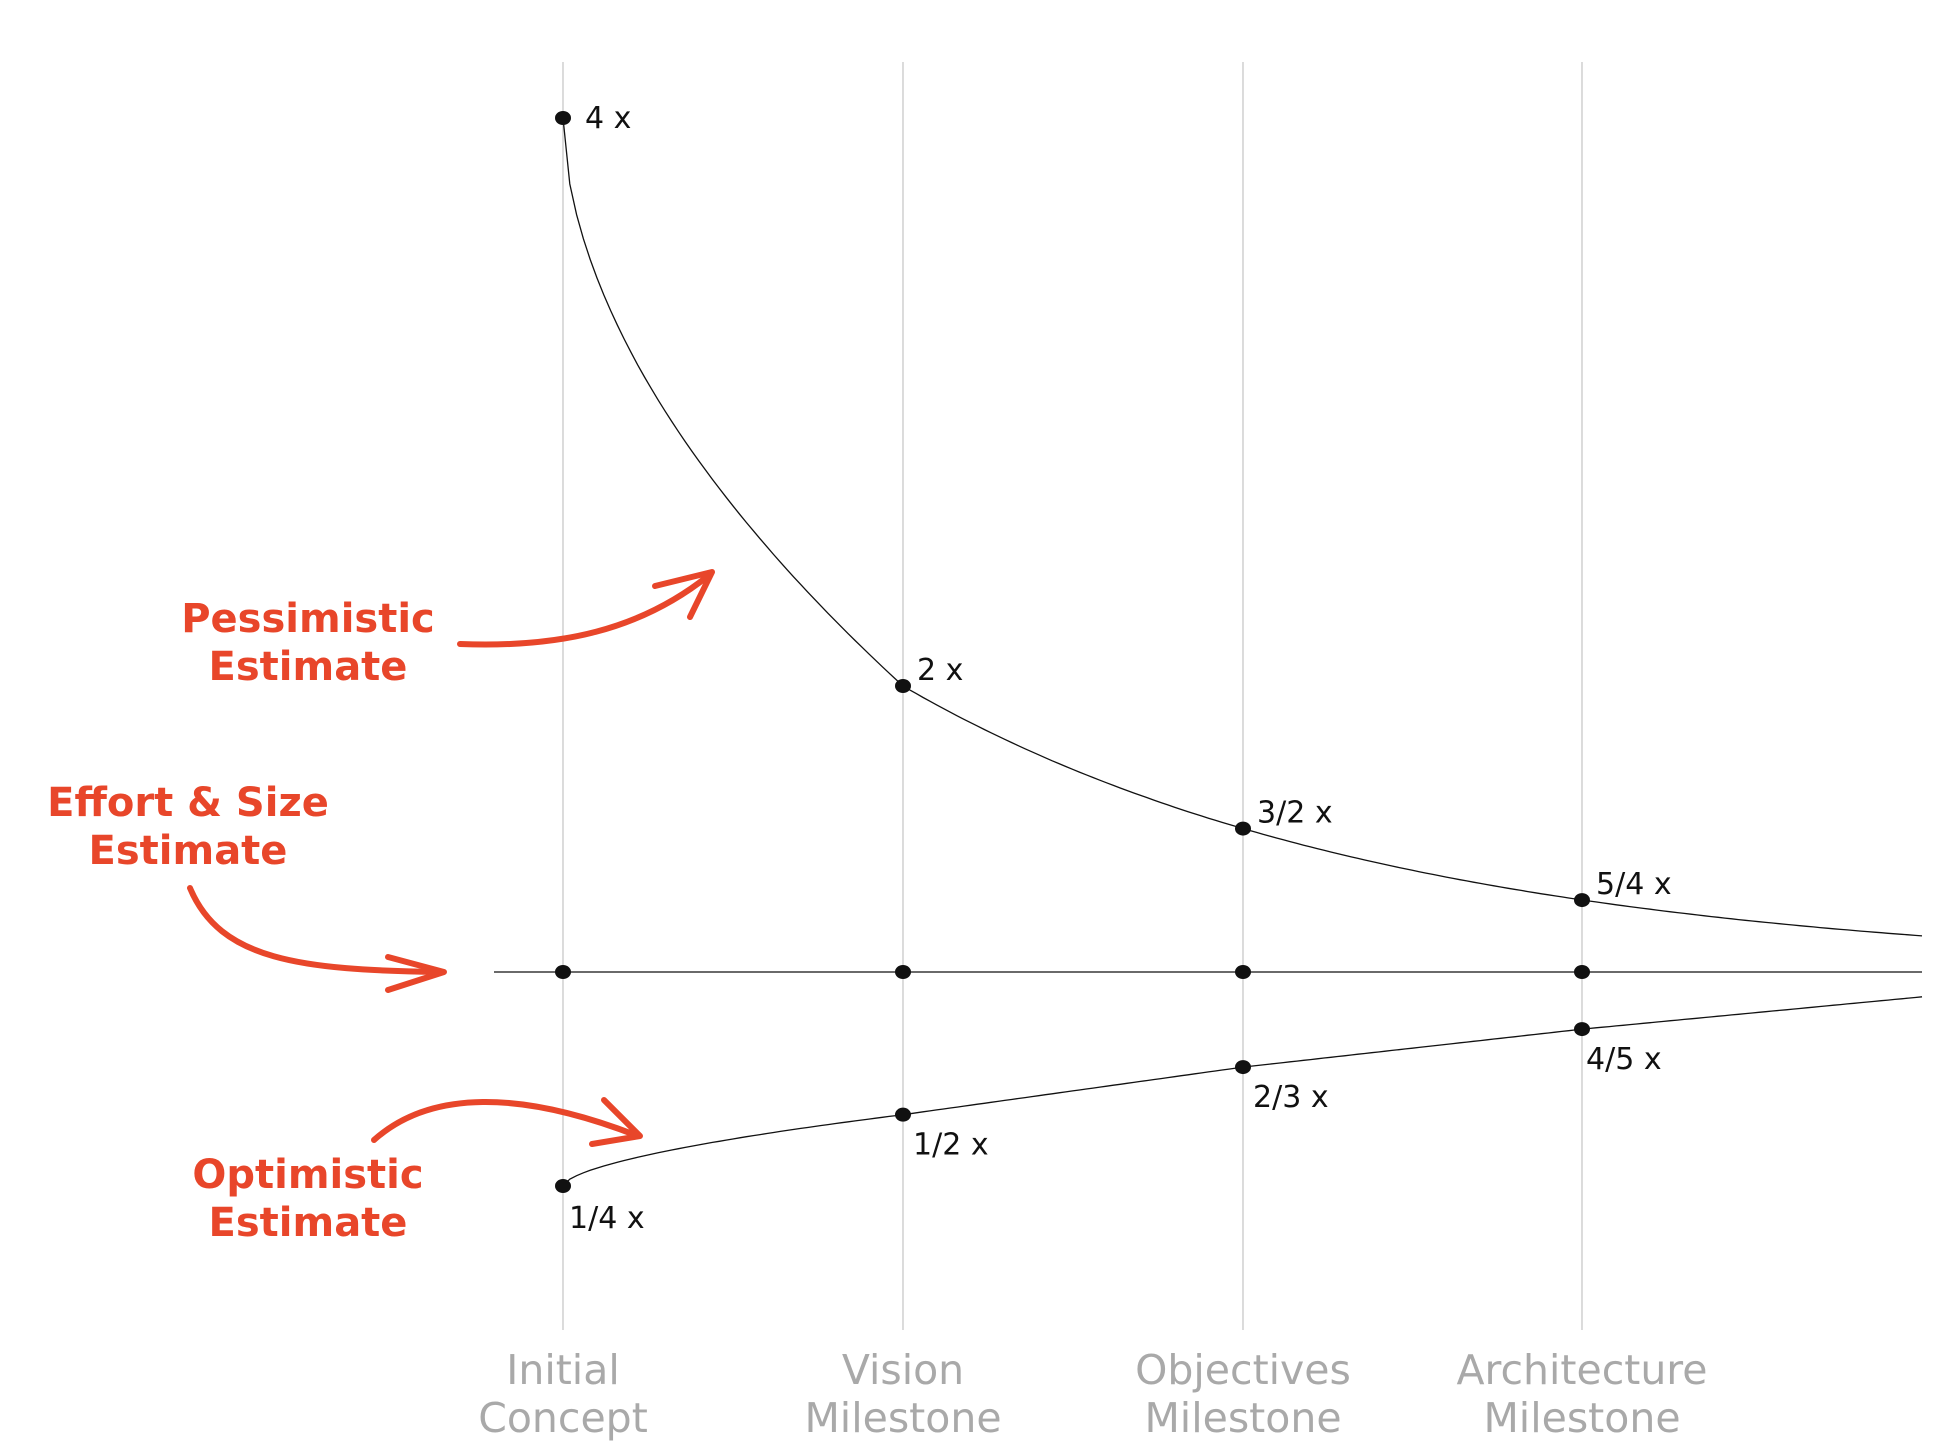  What do you see at coordinates (902, 1418) in the screenshot?
I see `milestone-label-2-2: Milestone` at bounding box center [902, 1418].